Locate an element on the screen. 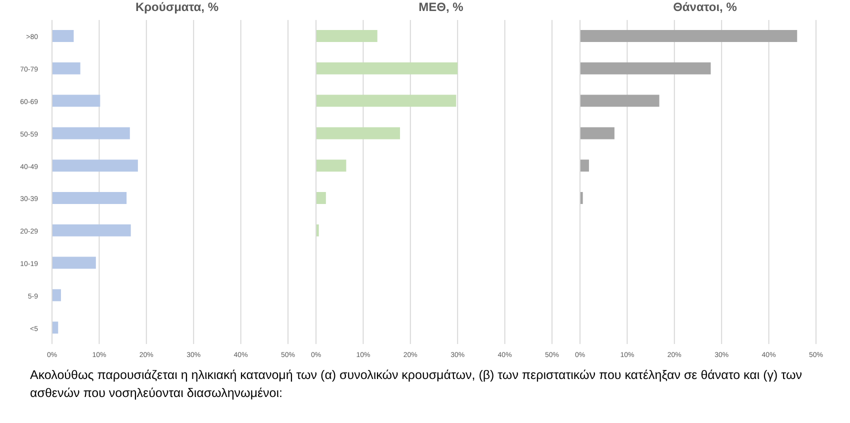 Image resolution: width=850 pixels, height=423 pixels. text: Ακολούθως παρουσιάζεται η ηλικιακή κατανομή των (α) συνολικών κρουσμάτων, (β) των περιστατικών που κατέληξαν σε θάνατο και (γ) των ασθενών που νοσηλεύονται διασωληνωμένοι: is located at coordinates (416, 384).